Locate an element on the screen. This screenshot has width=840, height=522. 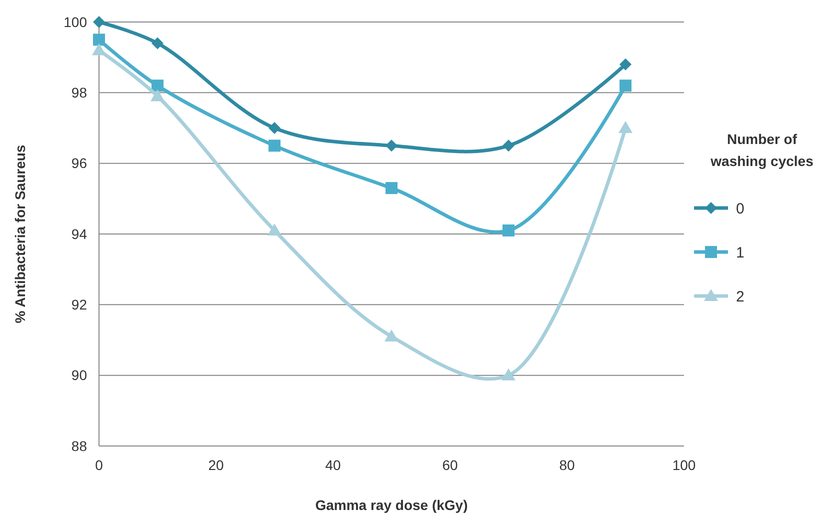
x-axis-title: Gamma ray dose (kGy) is located at coordinates (391, 505).